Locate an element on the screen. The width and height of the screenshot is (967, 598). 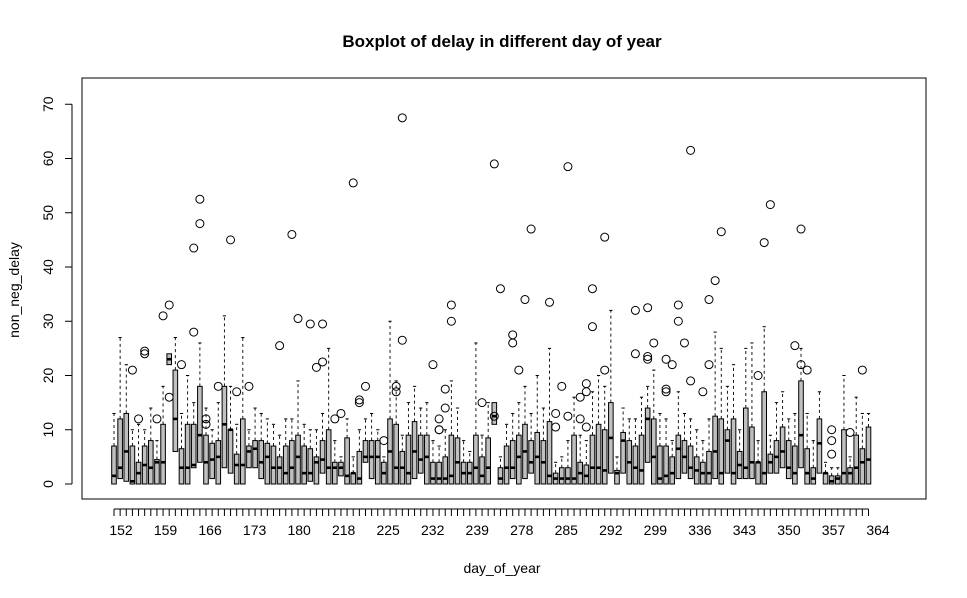
x-tick-label: 357 is located at coordinates (834, 530).